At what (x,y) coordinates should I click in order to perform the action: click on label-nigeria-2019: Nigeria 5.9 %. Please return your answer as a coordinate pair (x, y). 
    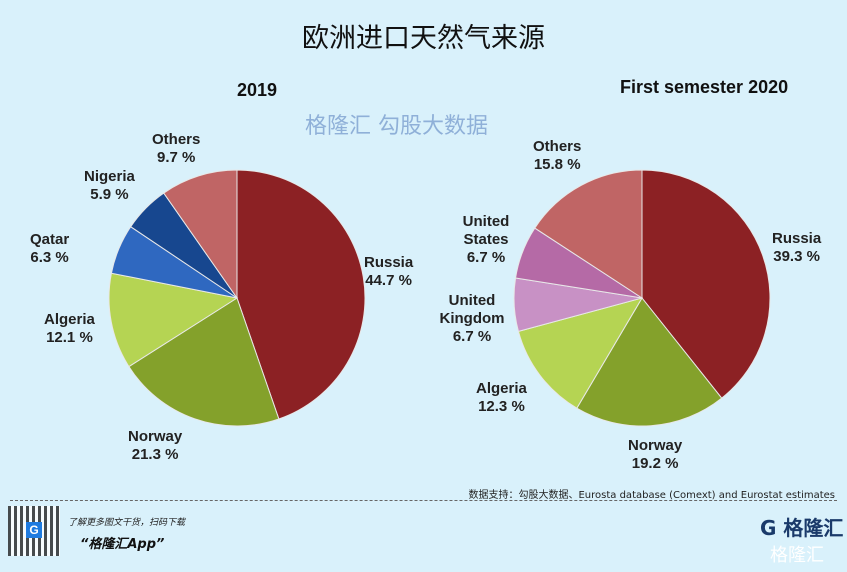
    Looking at the image, I should click on (109, 185).